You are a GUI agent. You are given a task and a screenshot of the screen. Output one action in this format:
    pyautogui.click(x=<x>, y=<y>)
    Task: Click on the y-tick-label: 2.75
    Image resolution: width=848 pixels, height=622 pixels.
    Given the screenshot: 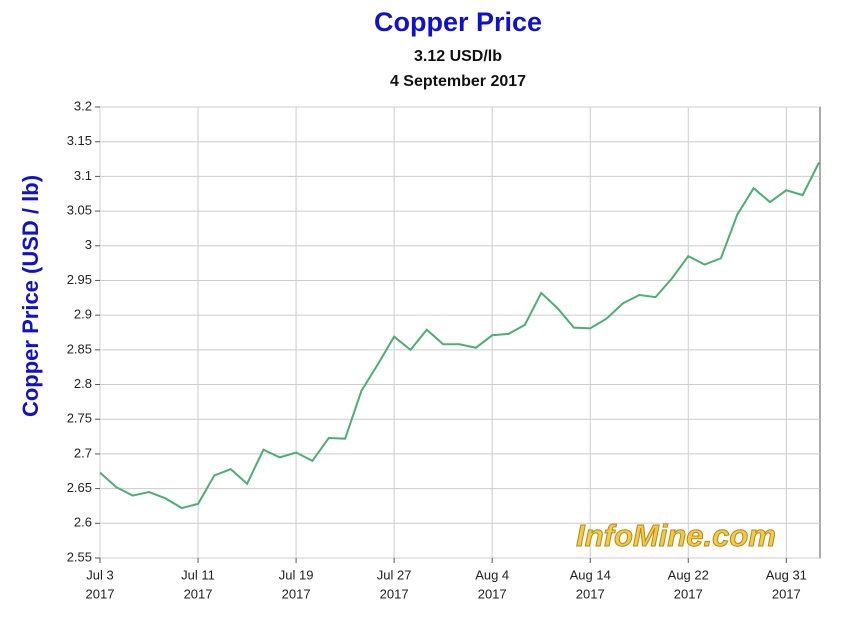 What is the action you would take?
    pyautogui.click(x=79, y=418)
    